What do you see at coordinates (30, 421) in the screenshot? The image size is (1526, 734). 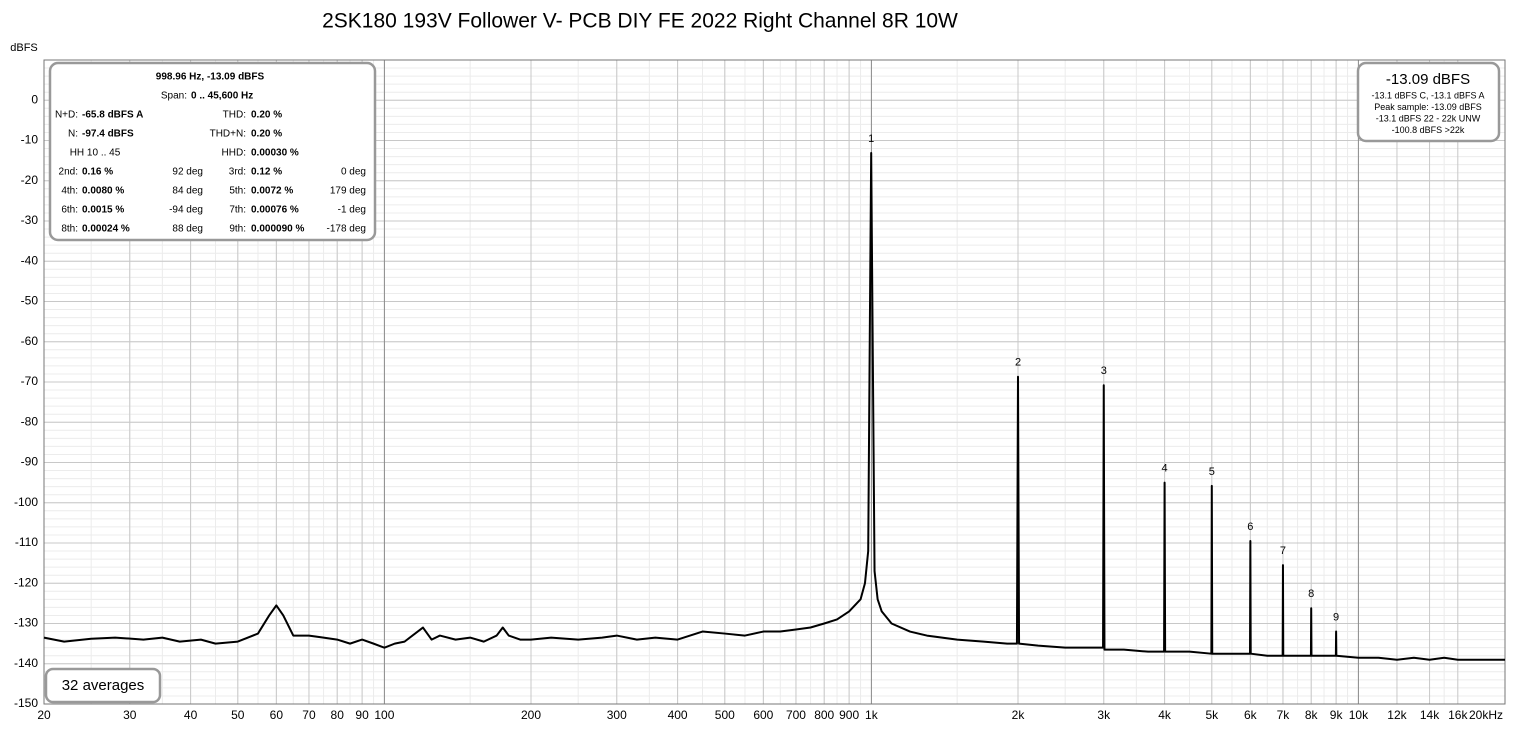 I see `y-tick-label: -80` at bounding box center [30, 421].